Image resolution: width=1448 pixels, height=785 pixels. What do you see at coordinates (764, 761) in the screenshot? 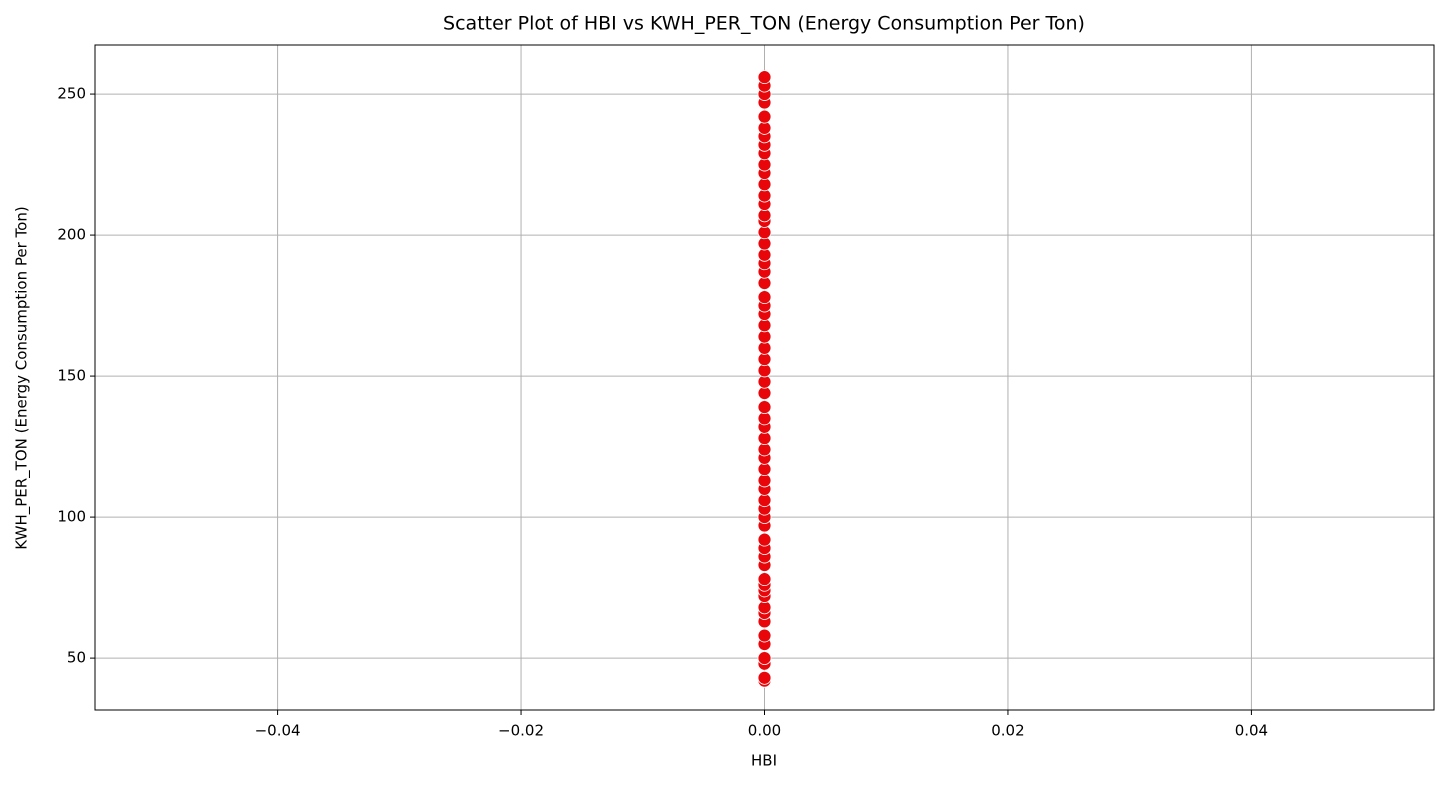
I see `x-axis-label: HBI` at bounding box center [764, 761].